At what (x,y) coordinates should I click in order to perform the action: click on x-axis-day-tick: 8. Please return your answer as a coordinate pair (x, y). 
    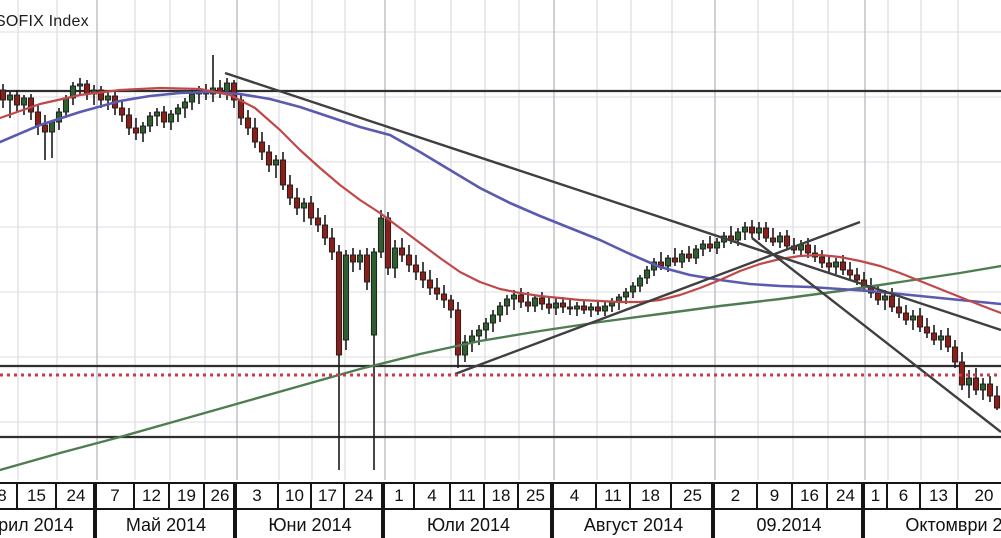
    Looking at the image, I should click on (9, 496).